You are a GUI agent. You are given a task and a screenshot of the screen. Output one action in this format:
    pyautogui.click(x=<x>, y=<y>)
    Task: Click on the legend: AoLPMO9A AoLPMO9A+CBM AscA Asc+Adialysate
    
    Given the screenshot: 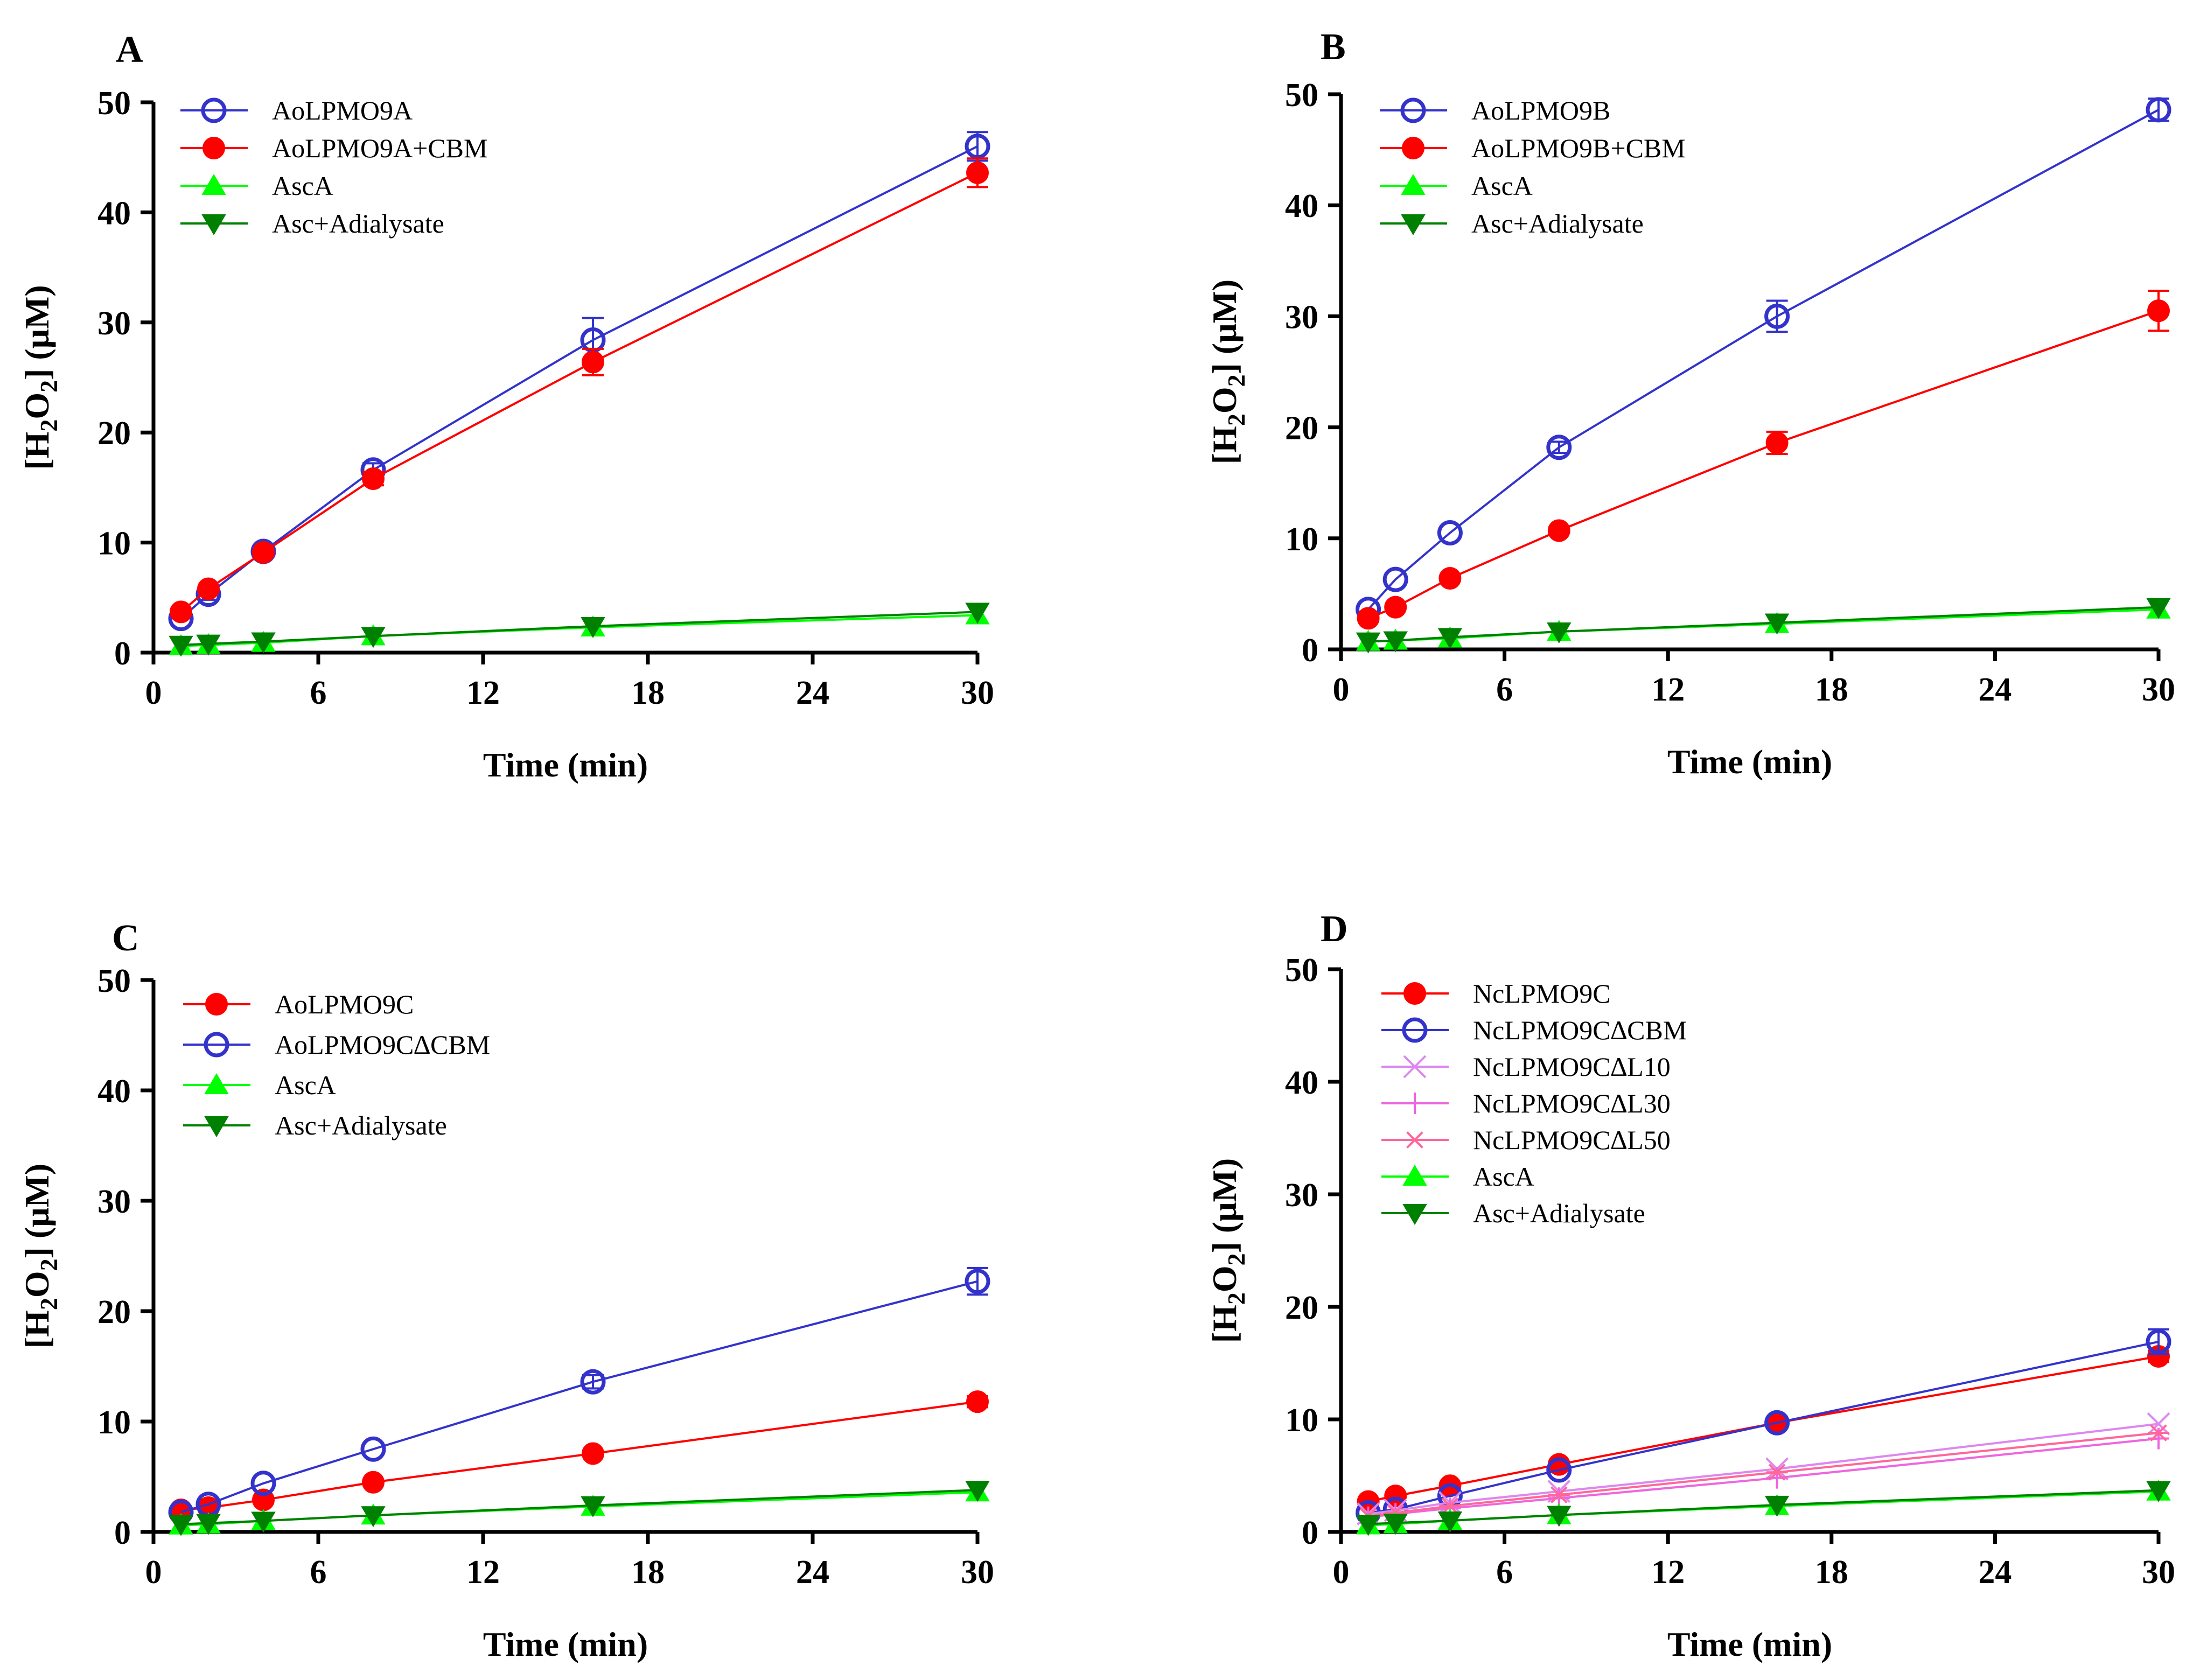 What is the action you would take?
    pyautogui.click(x=334, y=167)
    